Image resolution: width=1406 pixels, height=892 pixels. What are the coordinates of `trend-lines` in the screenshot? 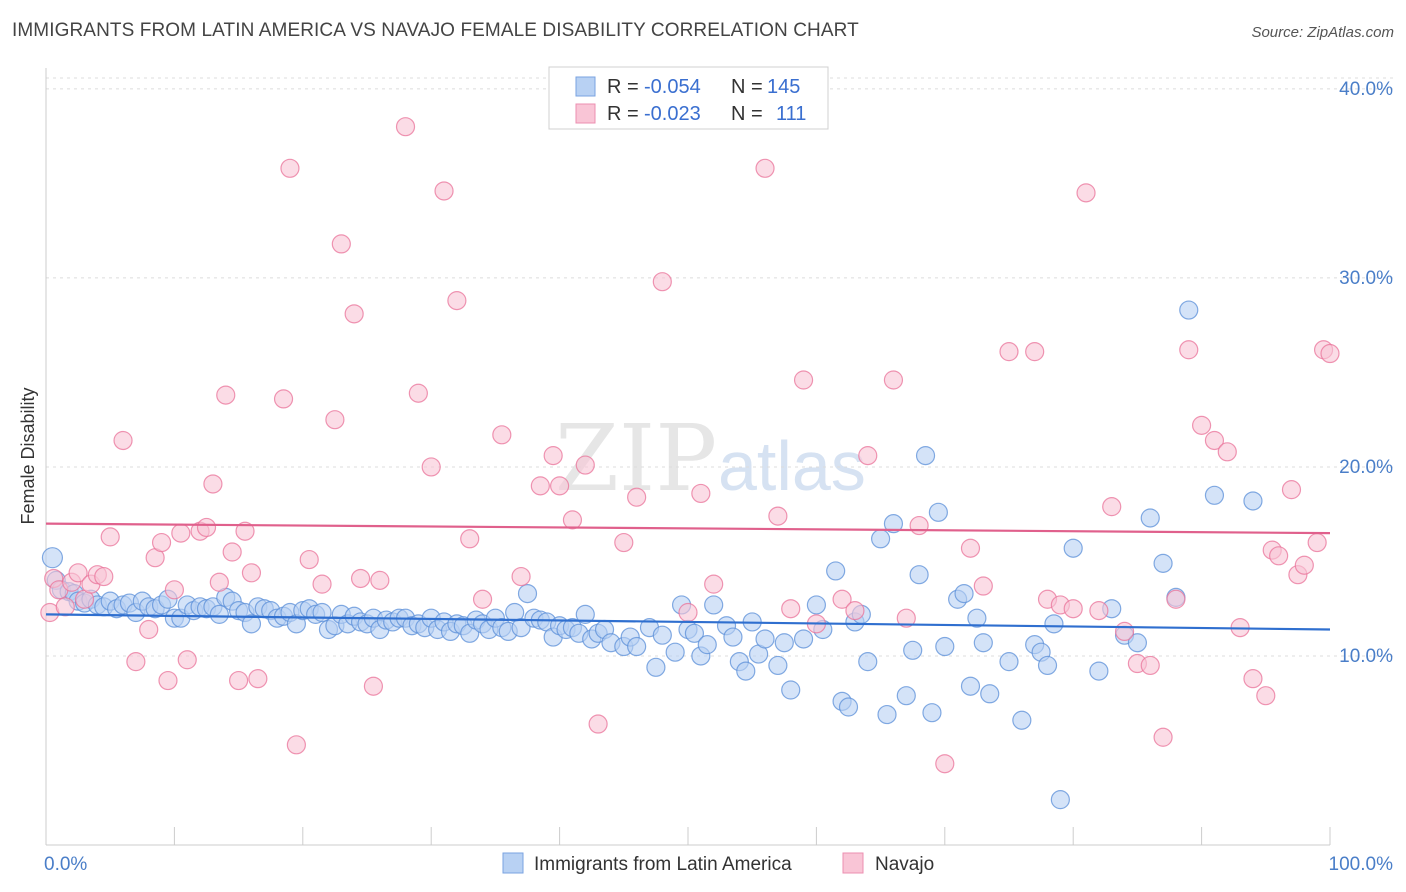 It's located at (688, 576).